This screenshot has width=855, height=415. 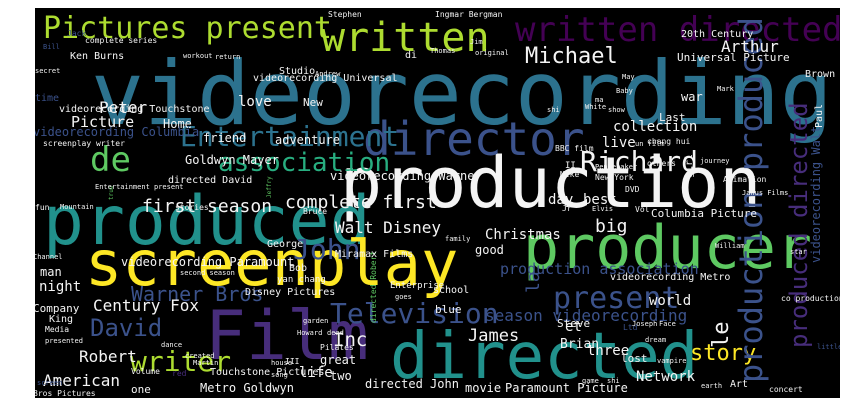 I want to click on word-videorecording-universal: videorecording Universal, so click(x=325, y=78).